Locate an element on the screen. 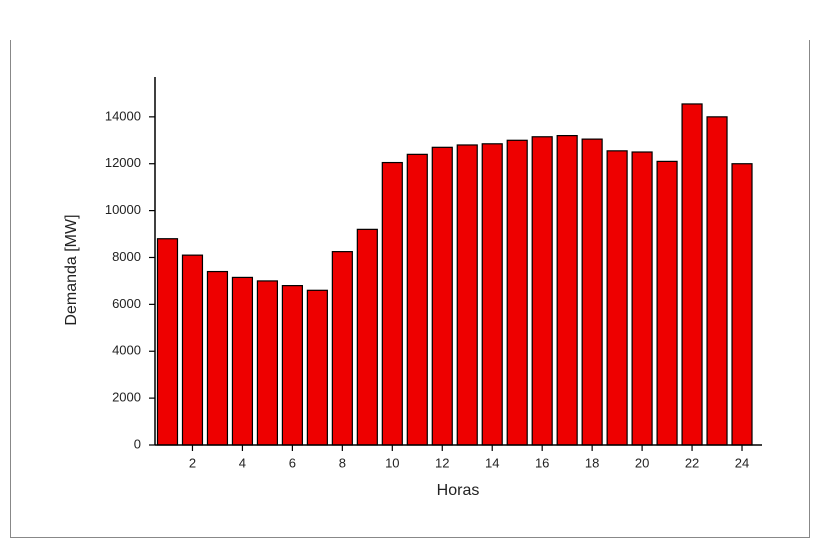 The height and width of the screenshot is (552, 820). x-tick-label: 12 is located at coordinates (442, 462).